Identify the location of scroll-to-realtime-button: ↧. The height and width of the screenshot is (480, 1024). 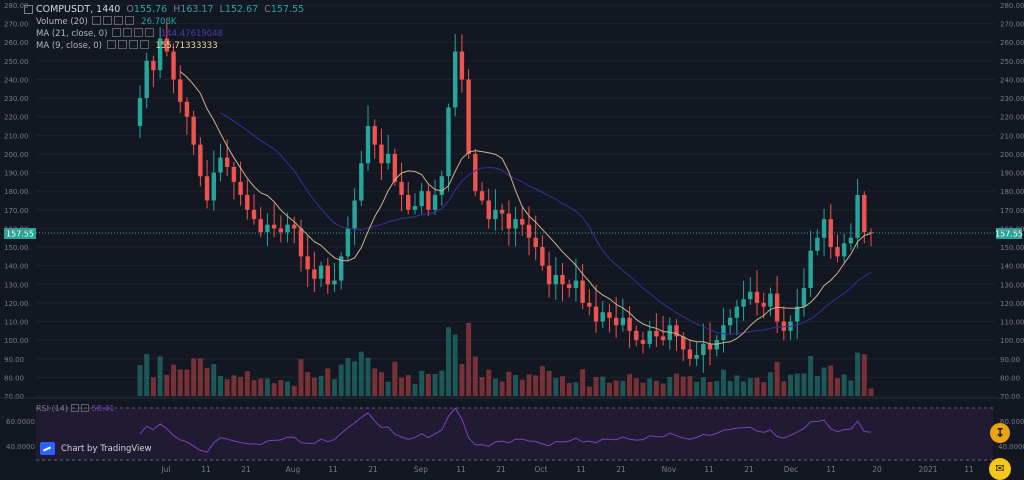
(1000, 433).